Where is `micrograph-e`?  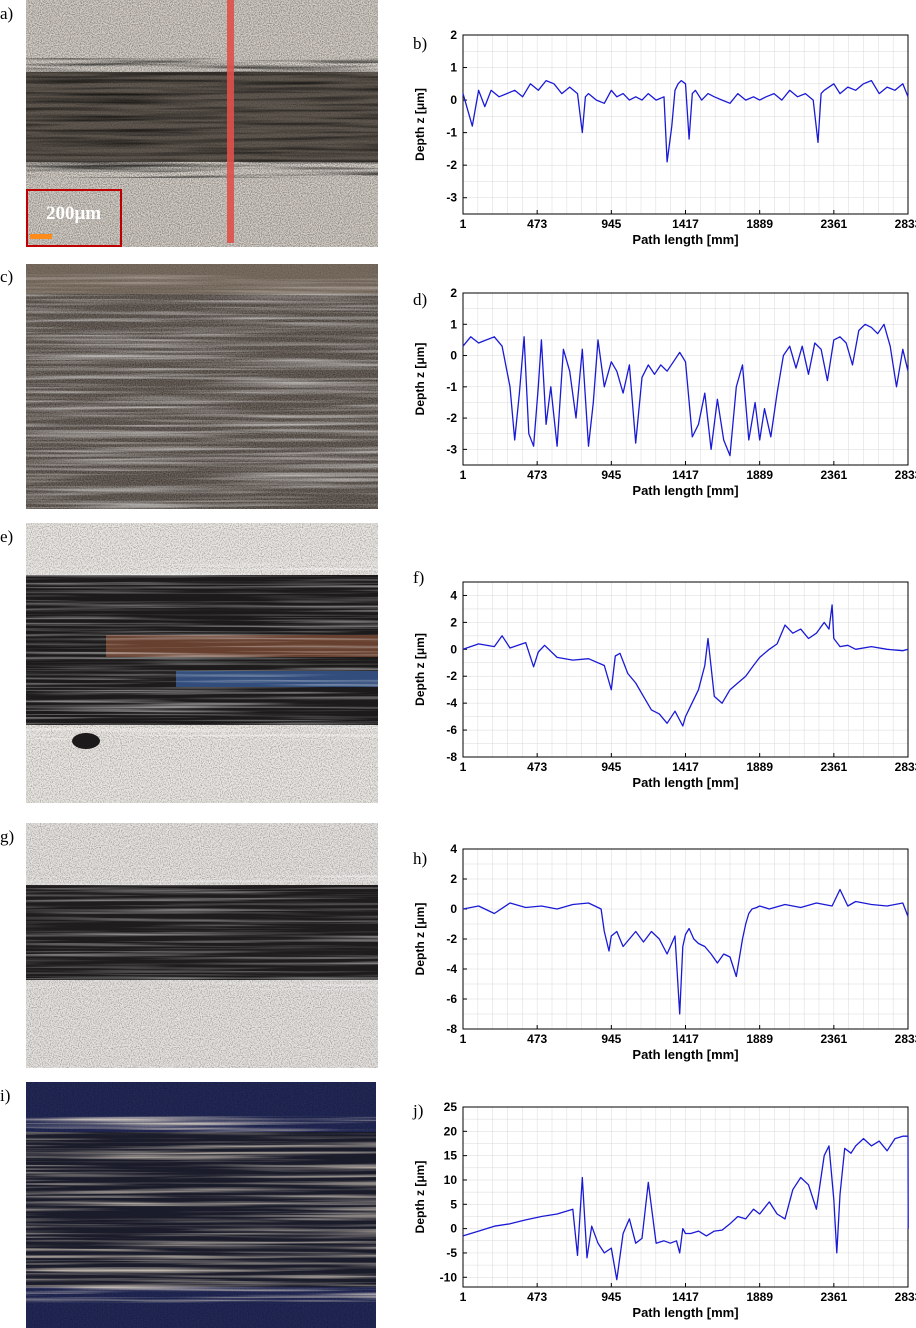
micrograph-e is located at coordinates (202, 663).